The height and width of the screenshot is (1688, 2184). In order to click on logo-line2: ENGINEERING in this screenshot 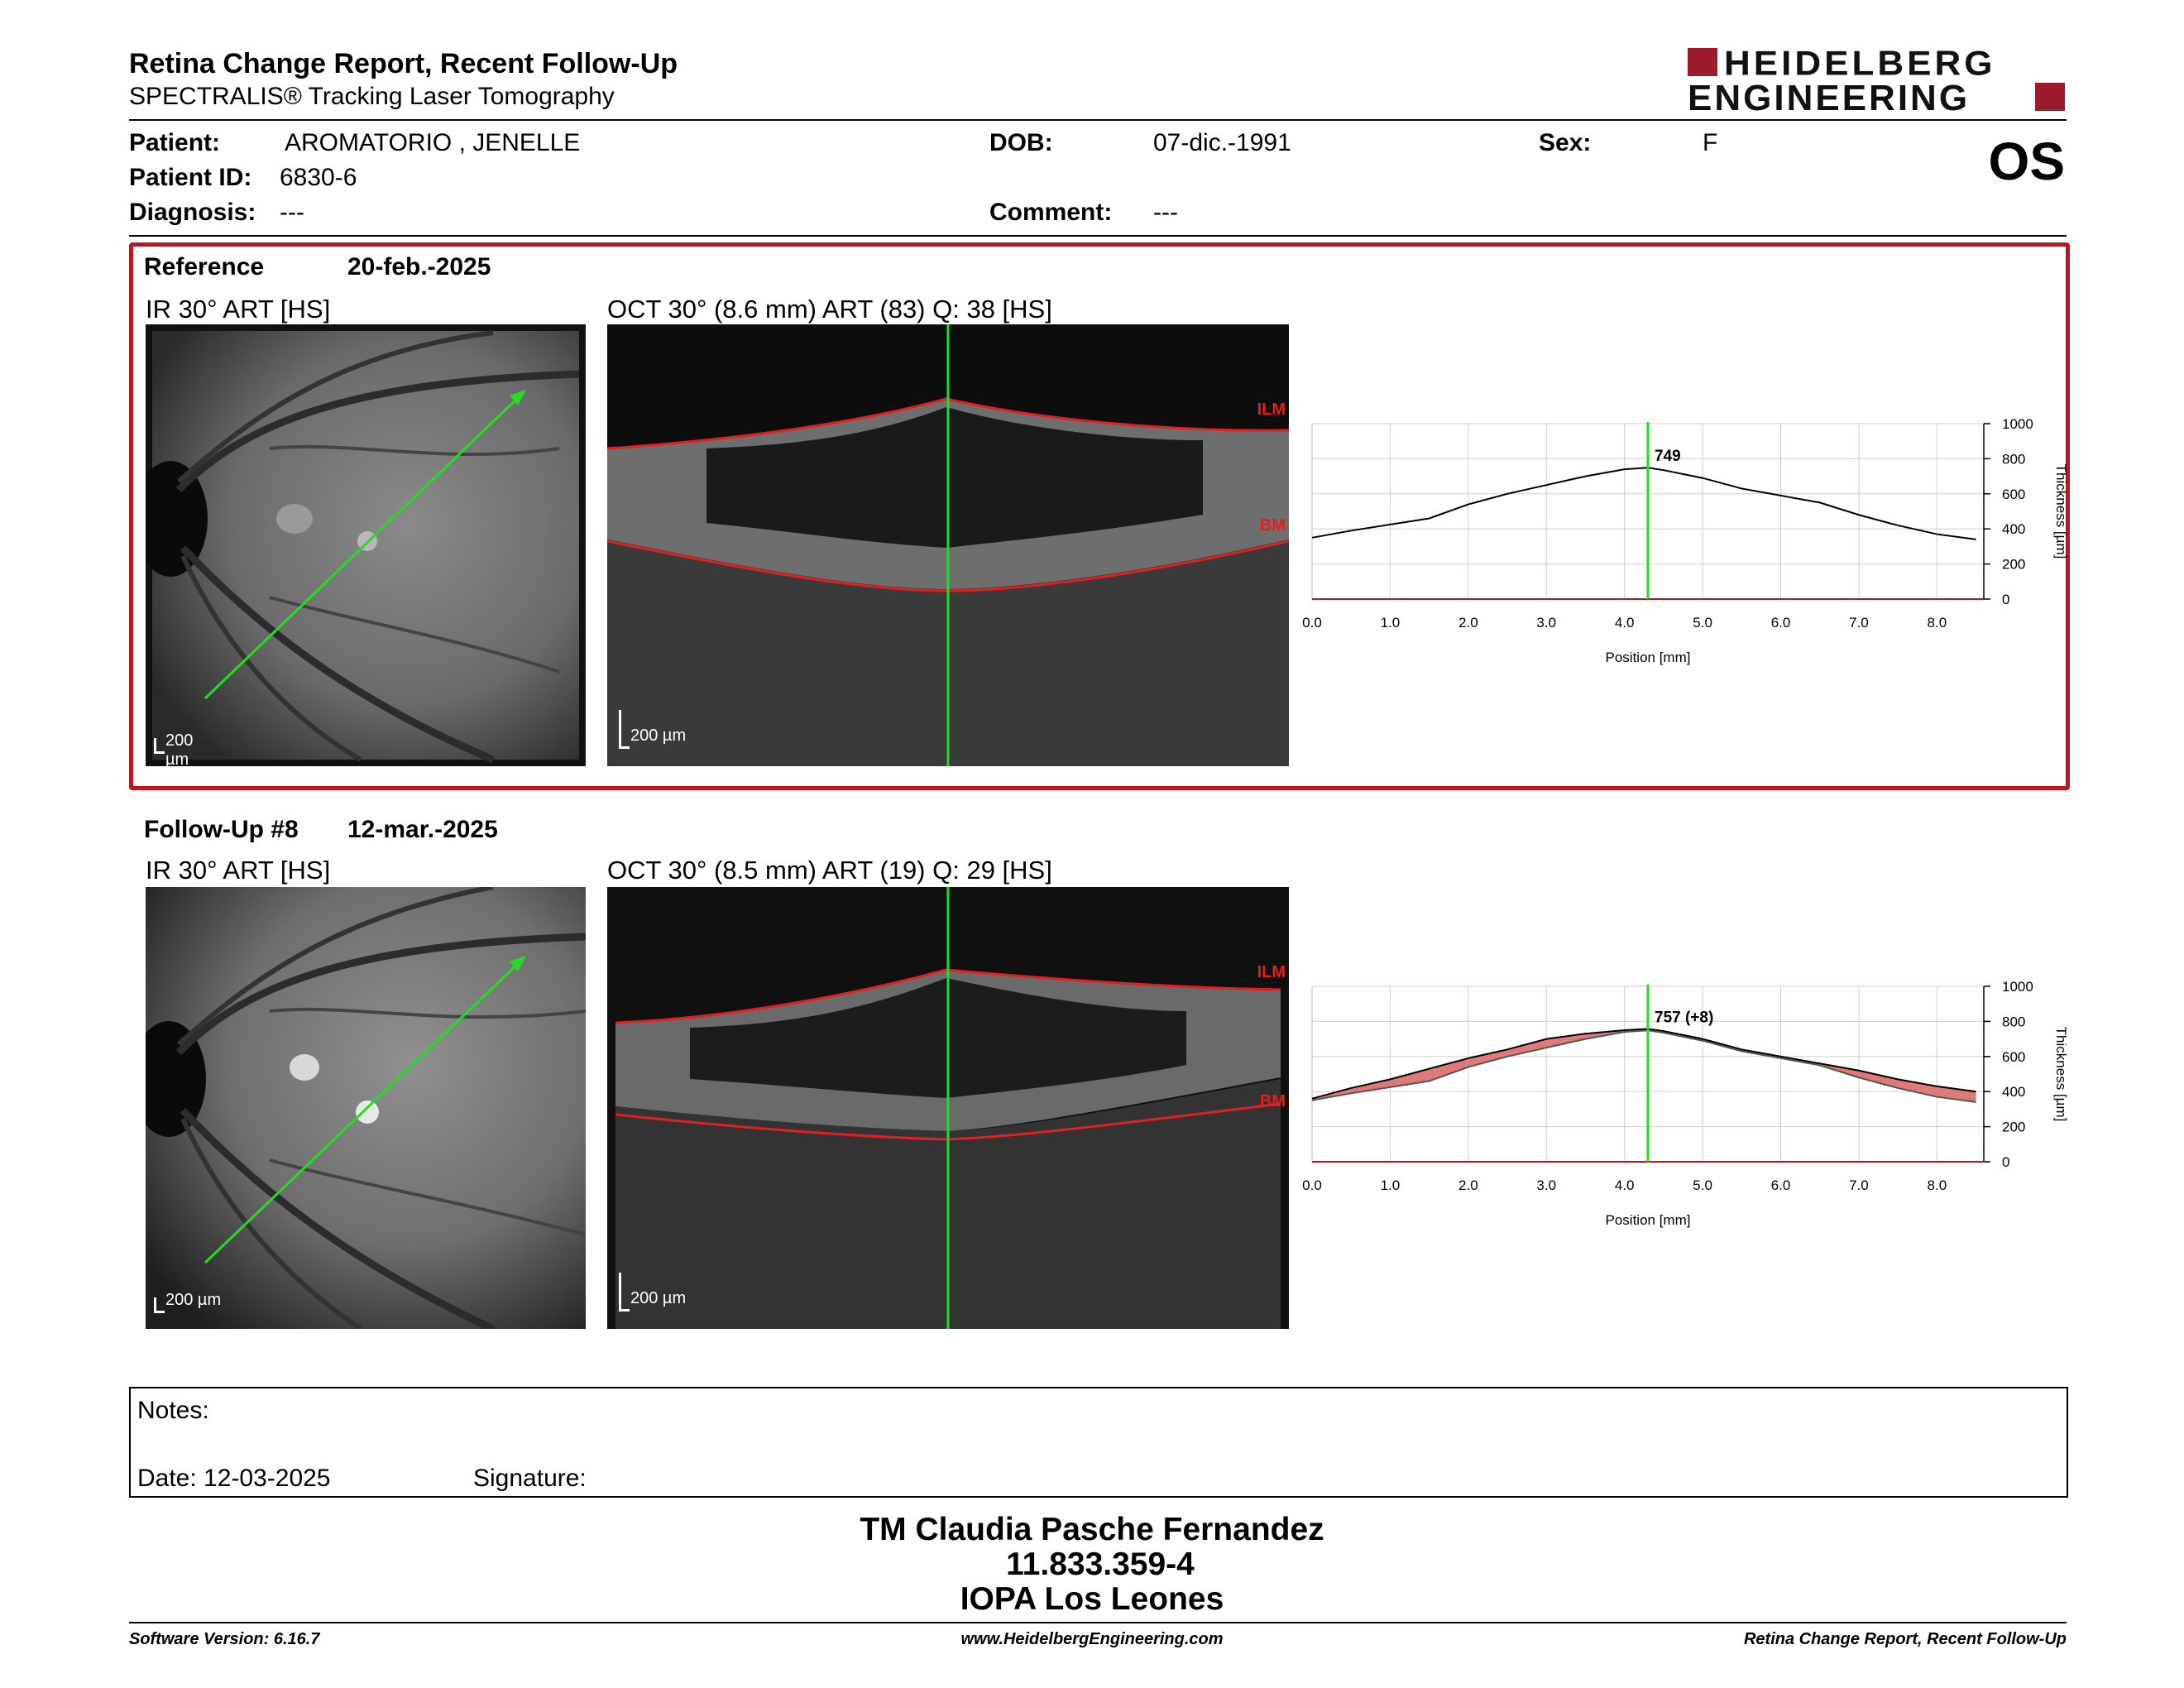, I will do `click(1829, 98)`.